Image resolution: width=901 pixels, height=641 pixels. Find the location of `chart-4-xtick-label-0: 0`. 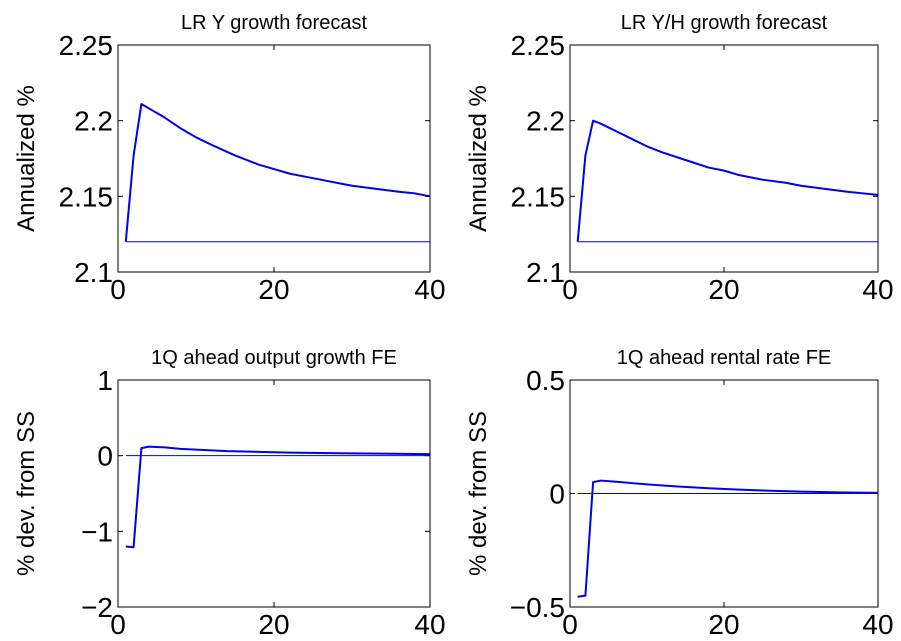

chart-4-xtick-label-0: 0 is located at coordinates (570, 624).